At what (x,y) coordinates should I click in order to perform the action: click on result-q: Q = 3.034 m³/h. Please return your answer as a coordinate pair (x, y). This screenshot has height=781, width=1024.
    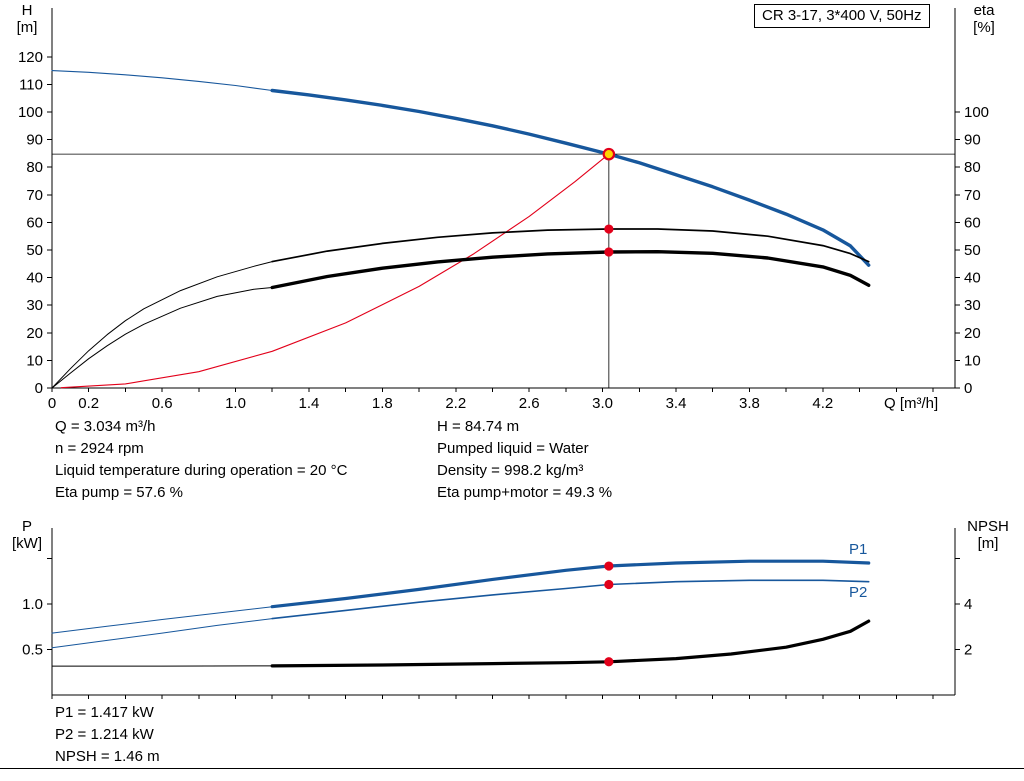
    Looking at the image, I should click on (105, 426).